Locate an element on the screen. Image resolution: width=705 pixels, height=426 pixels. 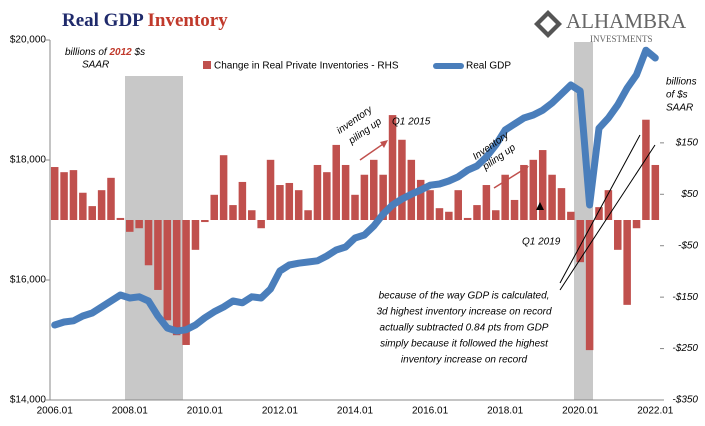
annotation: Q1 2015 is located at coordinates (411, 122).